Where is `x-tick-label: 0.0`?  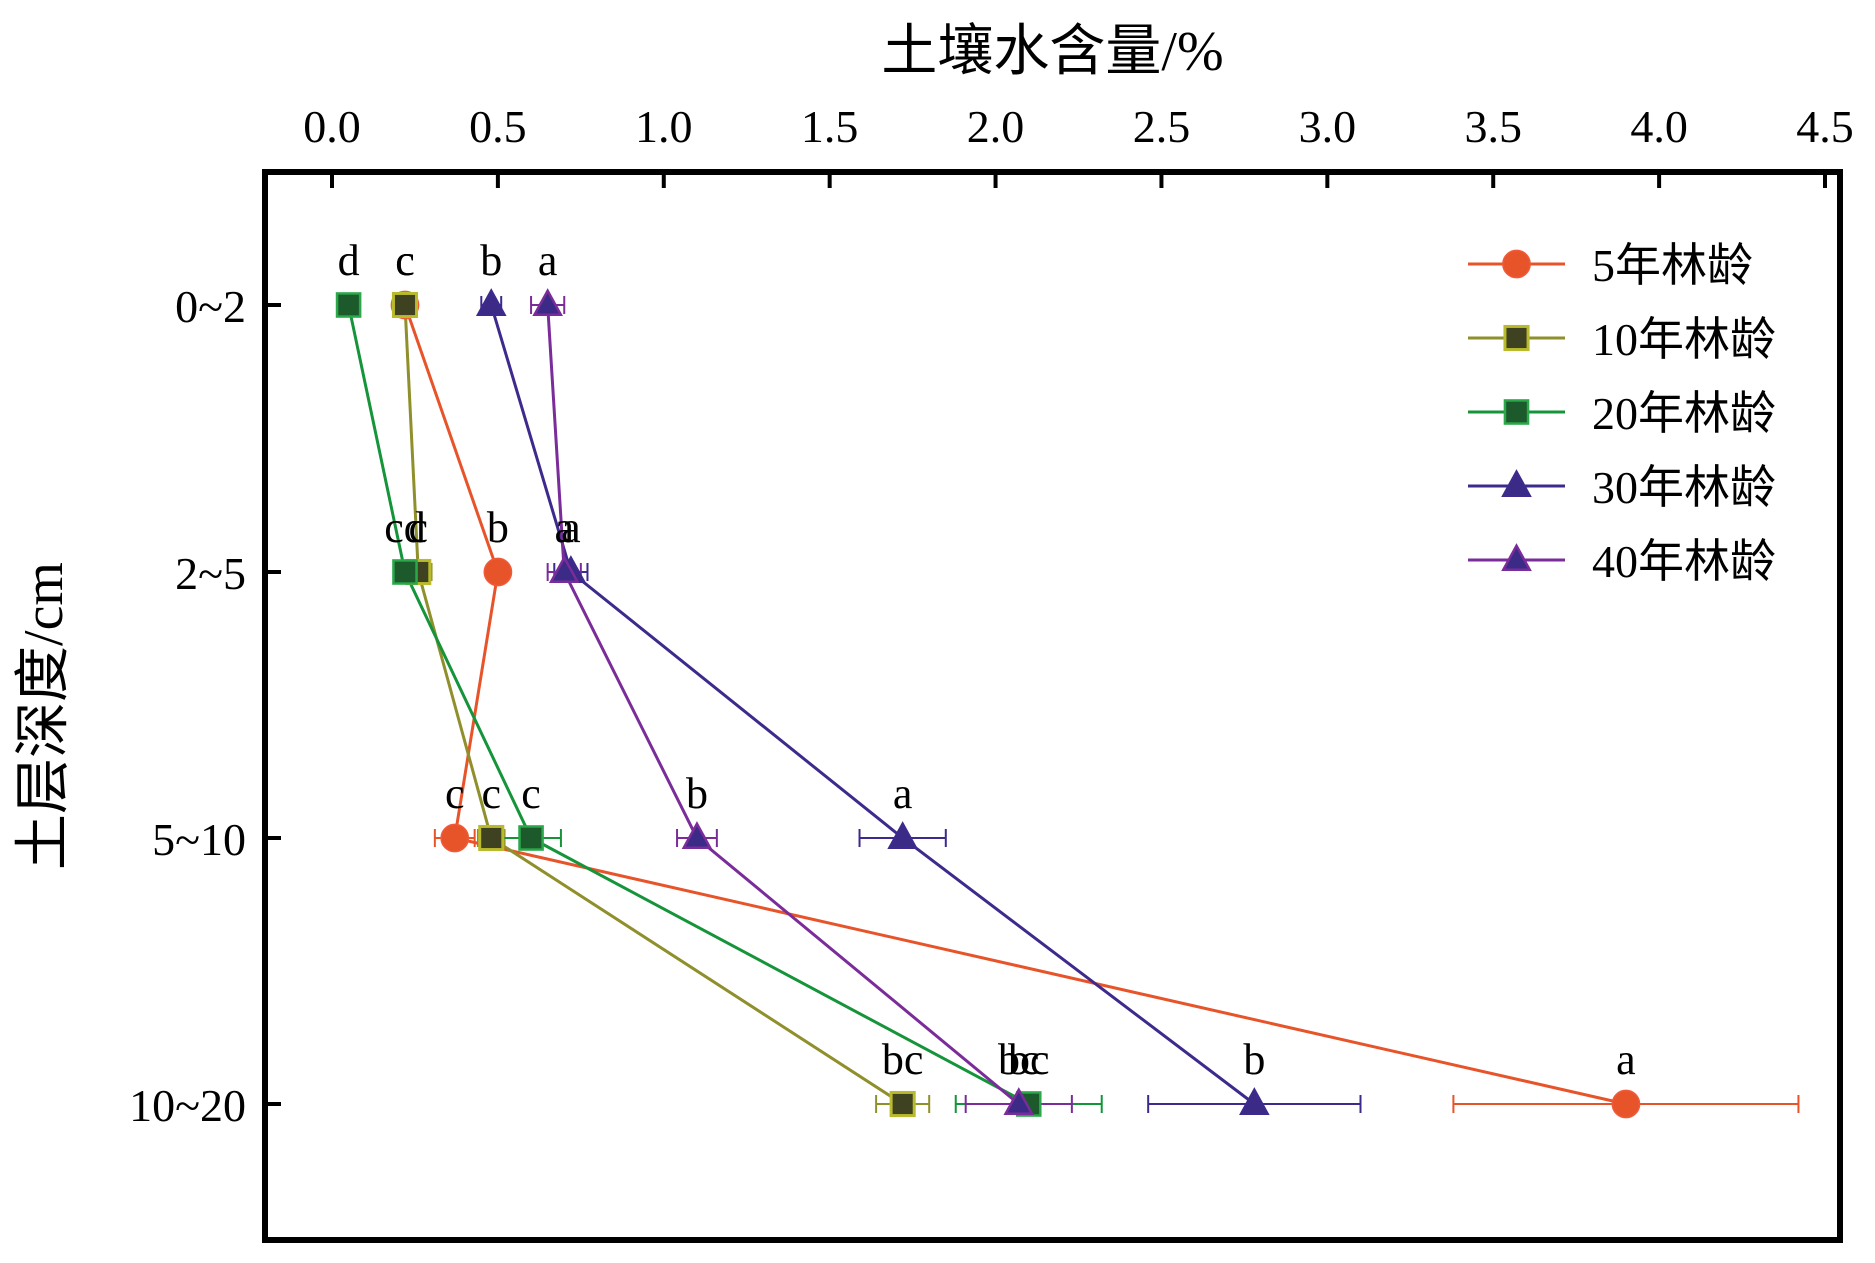 x-tick-label: 0.0 is located at coordinates (332, 126).